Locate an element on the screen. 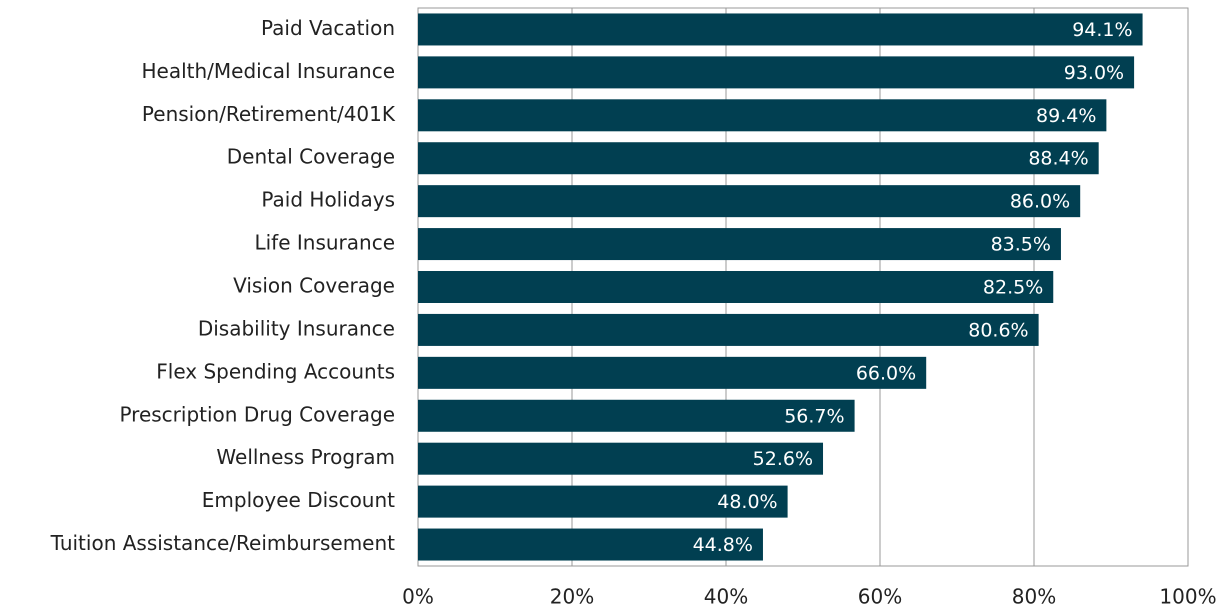 The height and width of the screenshot is (610, 1220). x-tick-label: 40% is located at coordinates (726, 597).